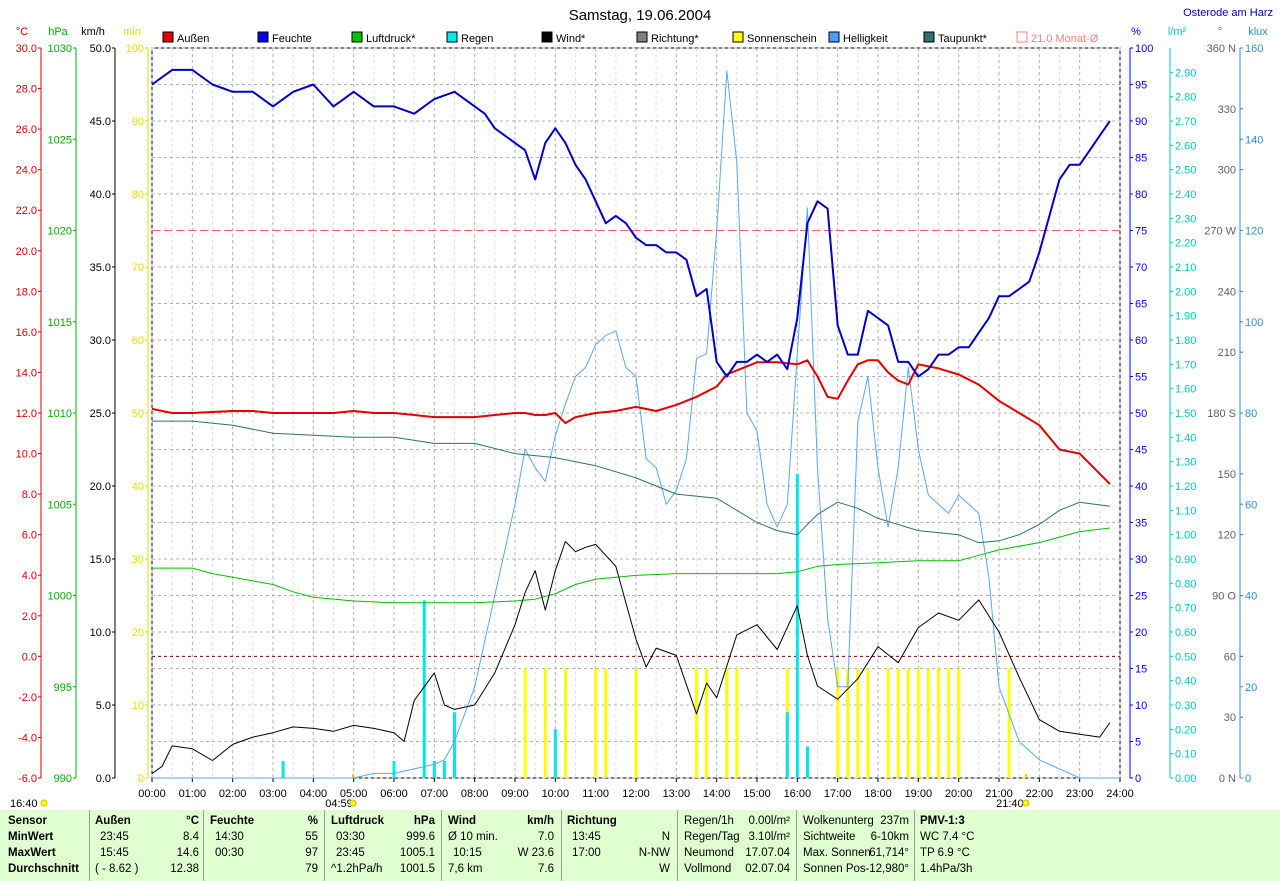 This screenshot has height=881, width=1280. I want to click on rain-axis-label: 0.30, so click(1185, 706).